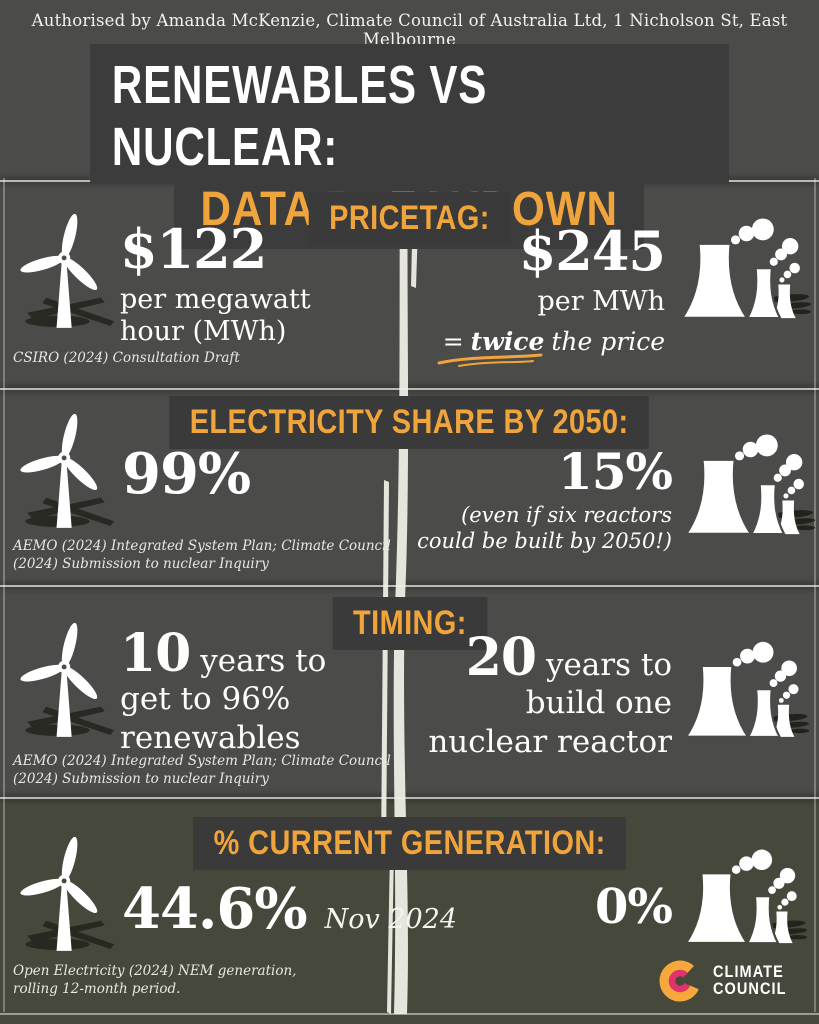  What do you see at coordinates (501, 657) in the screenshot?
I see `nuclear-value: 20` at bounding box center [501, 657].